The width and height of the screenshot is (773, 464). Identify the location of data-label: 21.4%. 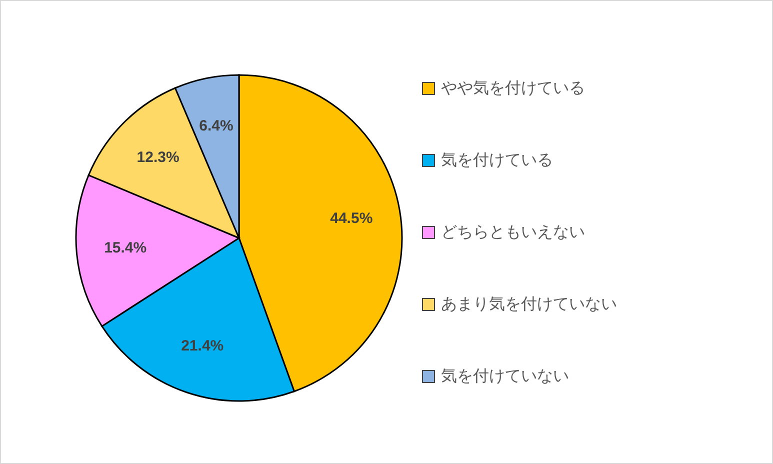
(202, 346).